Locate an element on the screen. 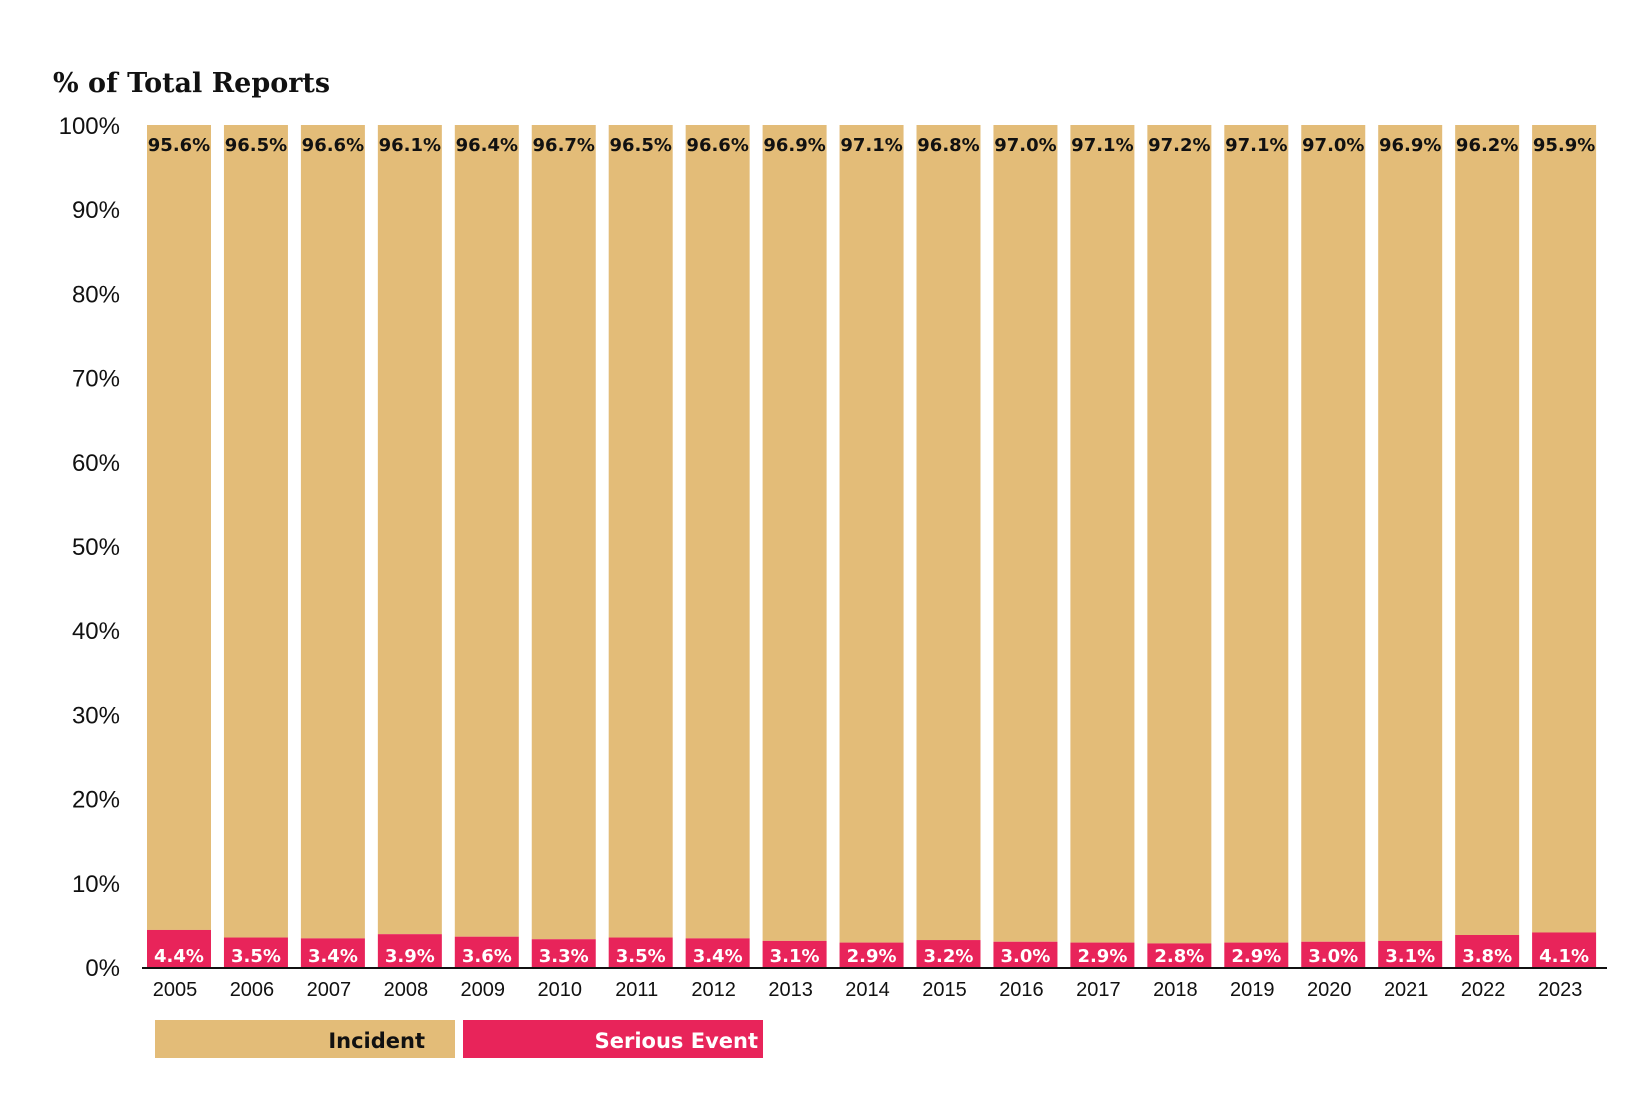 Image resolution: width=1650 pixels, height=1118 pixels. data-label-serious-event: 3.5% is located at coordinates (641, 956).